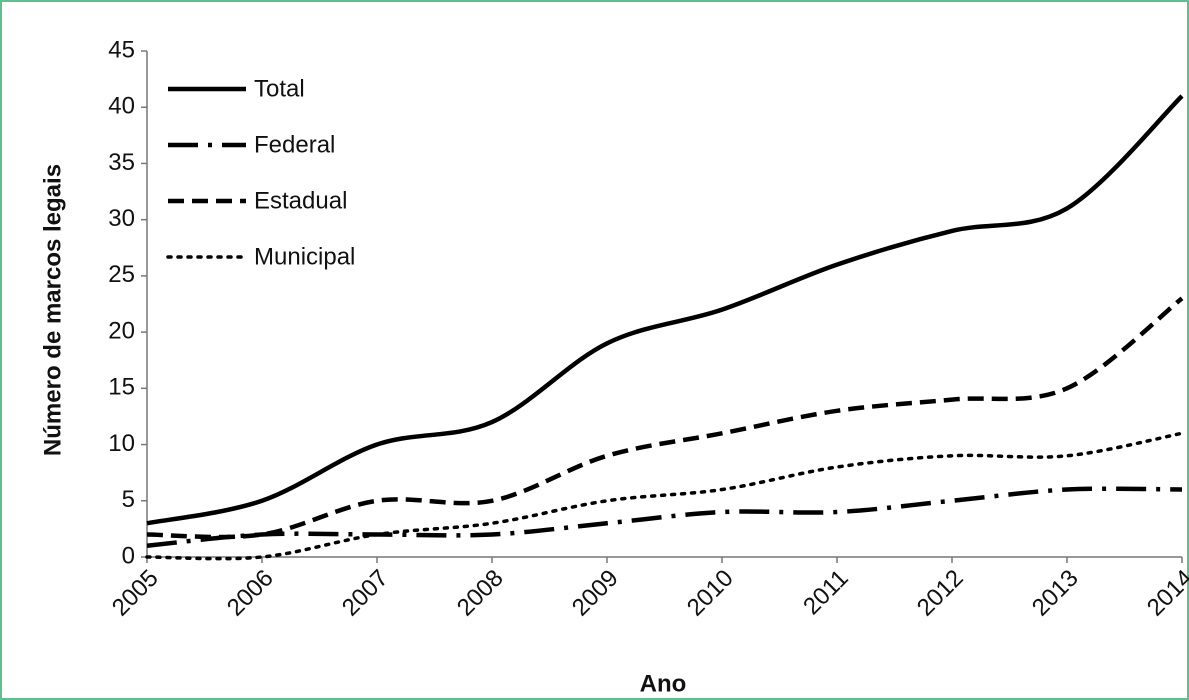  What do you see at coordinates (121, 49) in the screenshot?
I see `y-tick-label: 45` at bounding box center [121, 49].